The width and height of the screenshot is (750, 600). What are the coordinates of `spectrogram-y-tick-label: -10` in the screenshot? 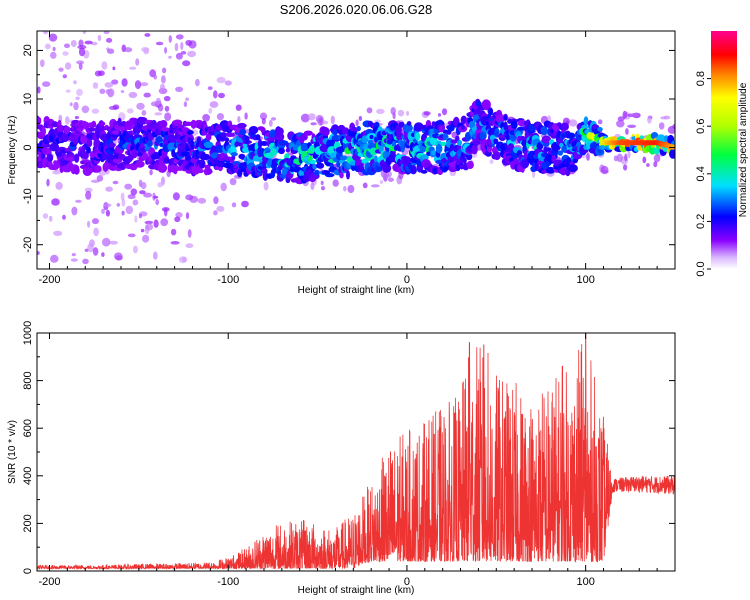 It's located at (28, 196).